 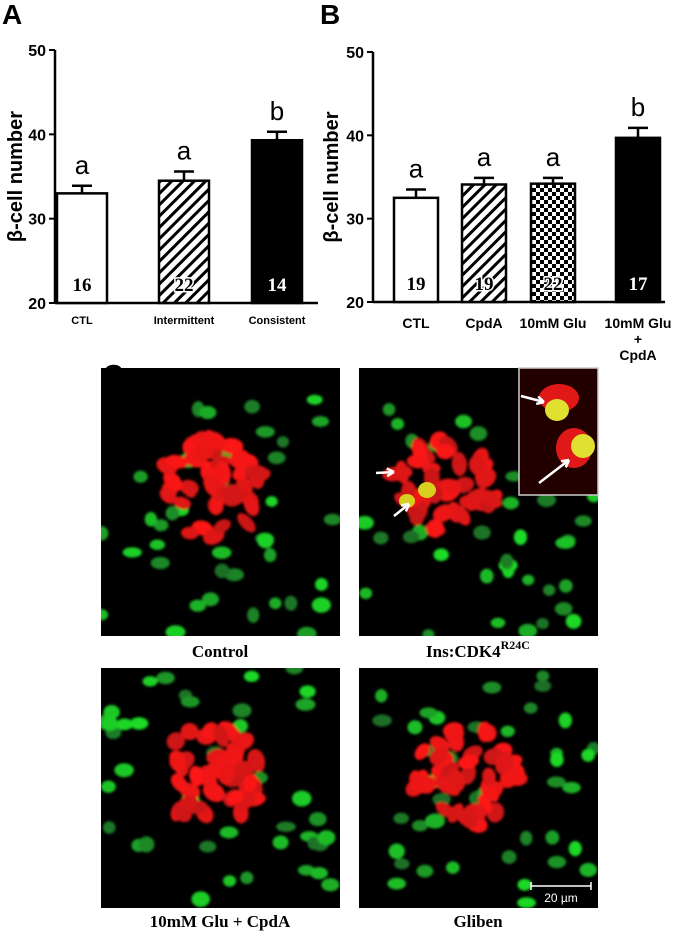 I want to click on x-tick-label: 10mM Glu, so click(x=553, y=323).